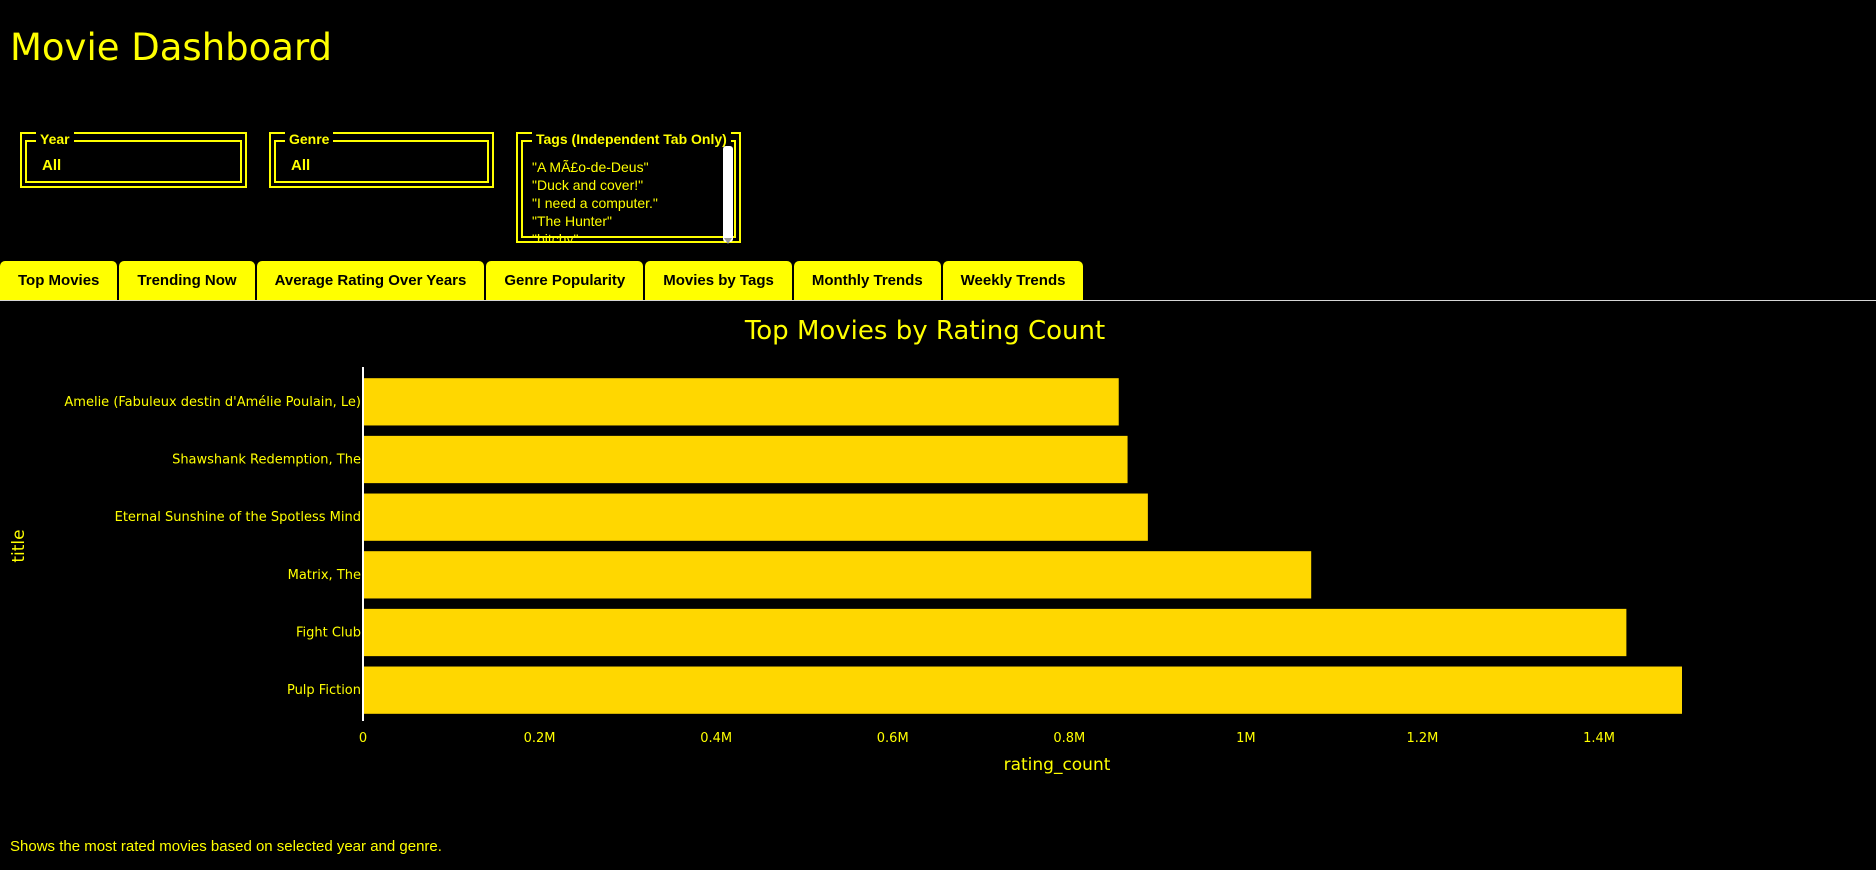 This screenshot has width=1876, height=870. I want to click on y-tick-label: Matrix, The, so click(324, 575).